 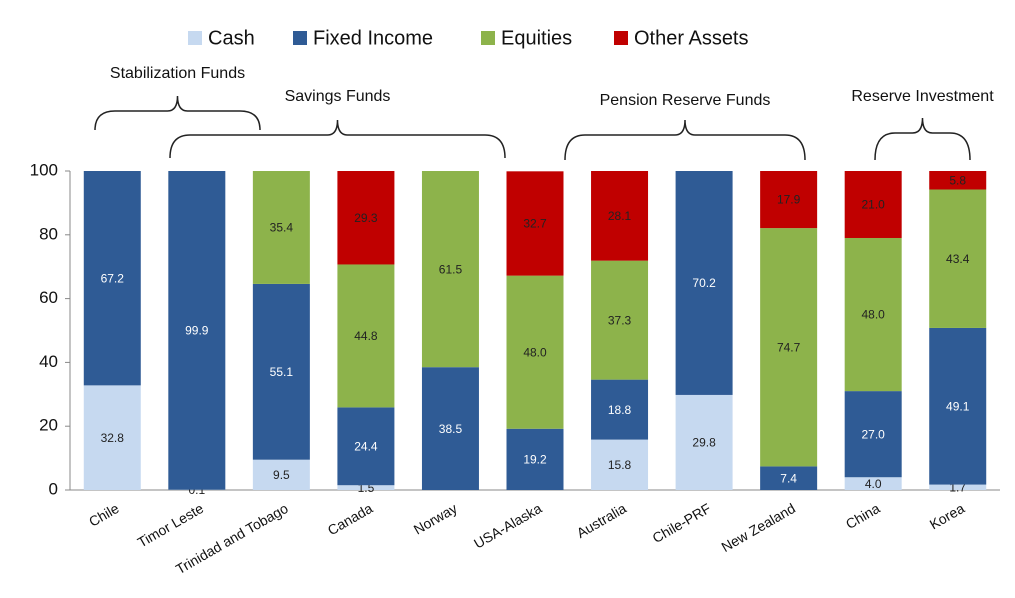 I want to click on data-label: 9.5, so click(x=281, y=475).